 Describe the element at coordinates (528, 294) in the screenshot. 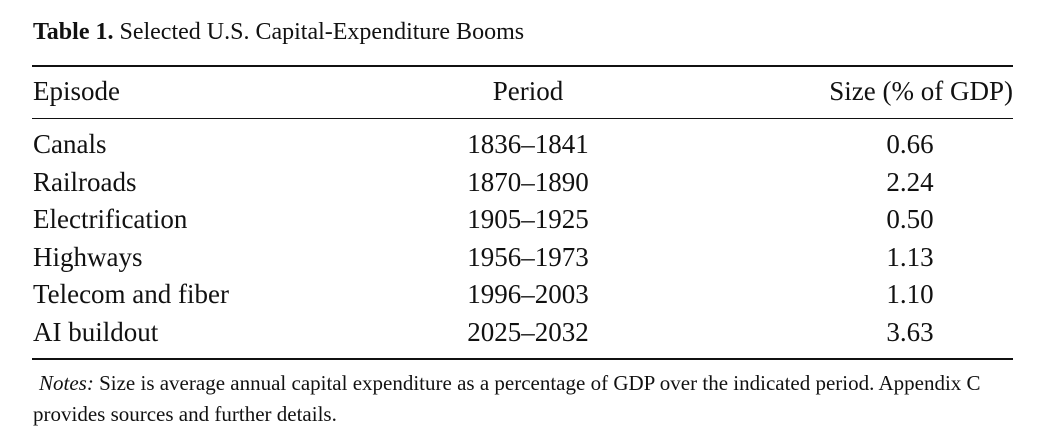

I see `period-cell: 1996–2003` at that location.